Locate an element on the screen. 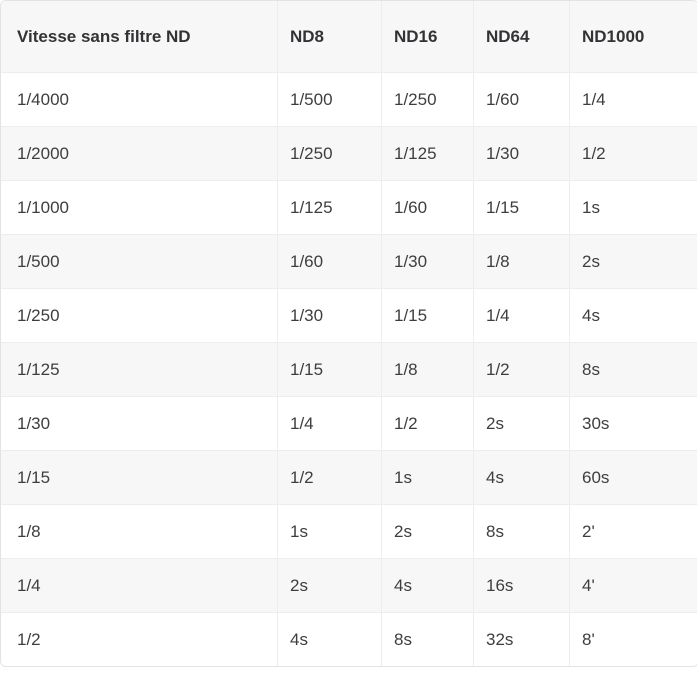  base-shutter-speed-cell: 1/8 is located at coordinates (139, 531).